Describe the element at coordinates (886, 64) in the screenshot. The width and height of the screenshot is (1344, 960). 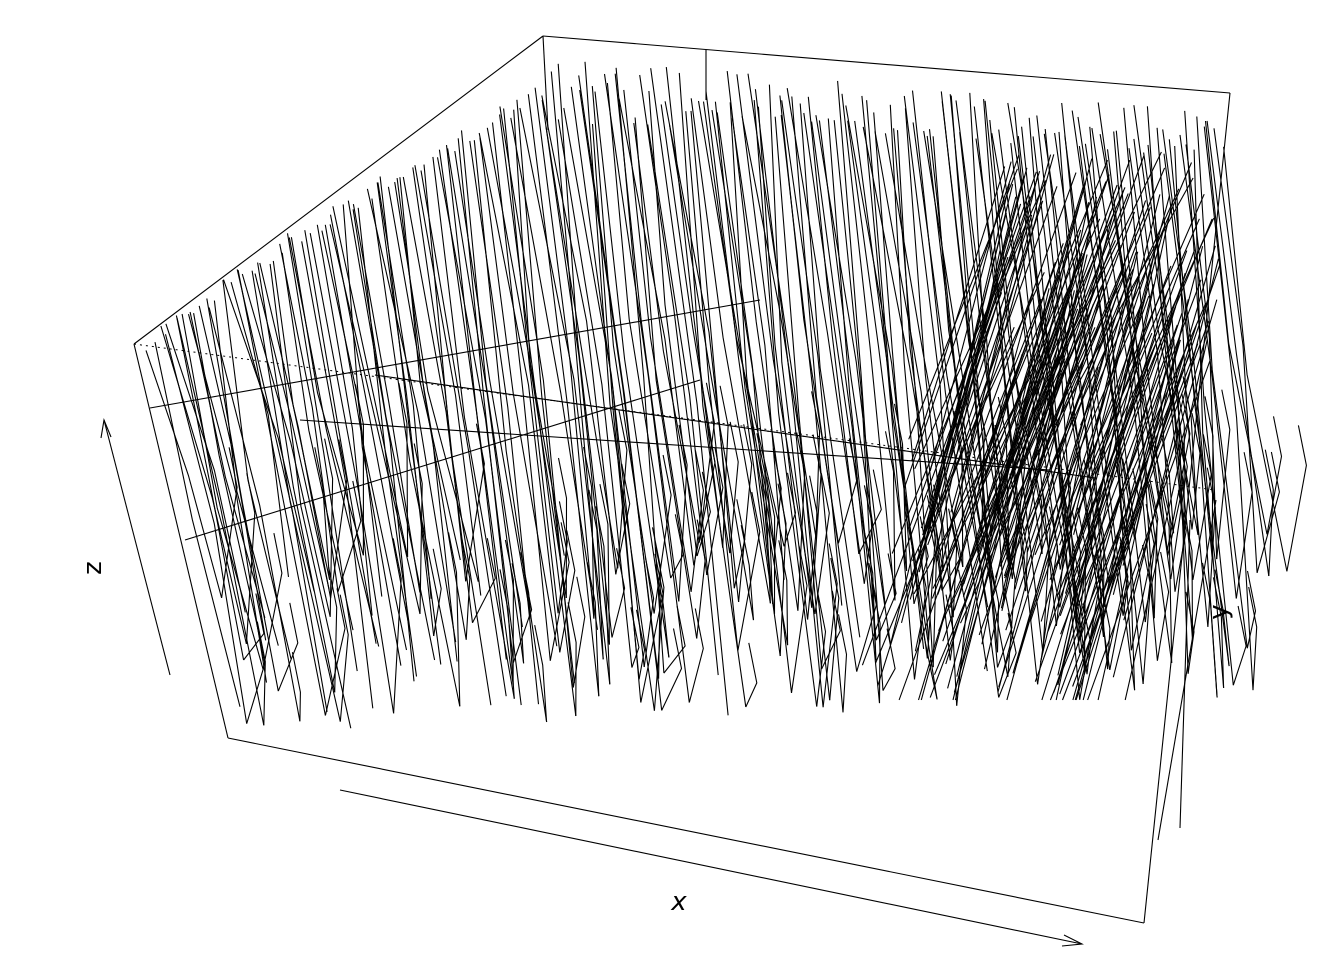
I see `box-edge-back-top` at that location.